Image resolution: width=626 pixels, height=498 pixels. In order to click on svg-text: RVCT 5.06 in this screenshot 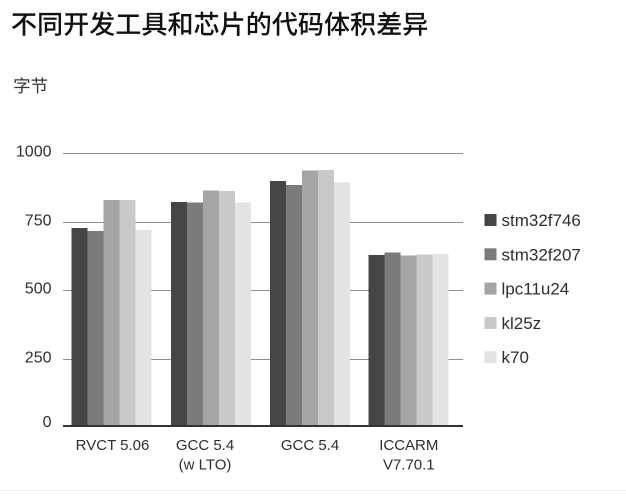, I will do `click(113, 445)`.